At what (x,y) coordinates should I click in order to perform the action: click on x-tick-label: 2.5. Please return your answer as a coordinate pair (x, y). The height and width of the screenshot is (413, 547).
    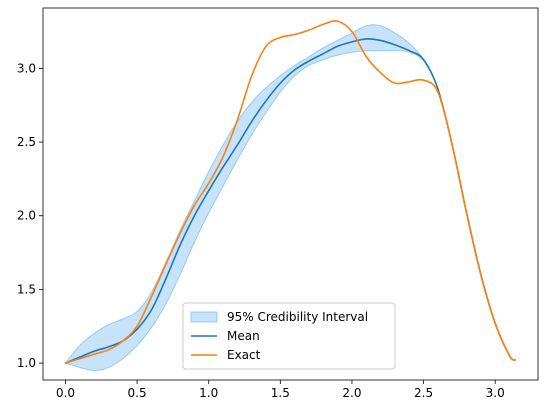
    Looking at the image, I should click on (423, 393).